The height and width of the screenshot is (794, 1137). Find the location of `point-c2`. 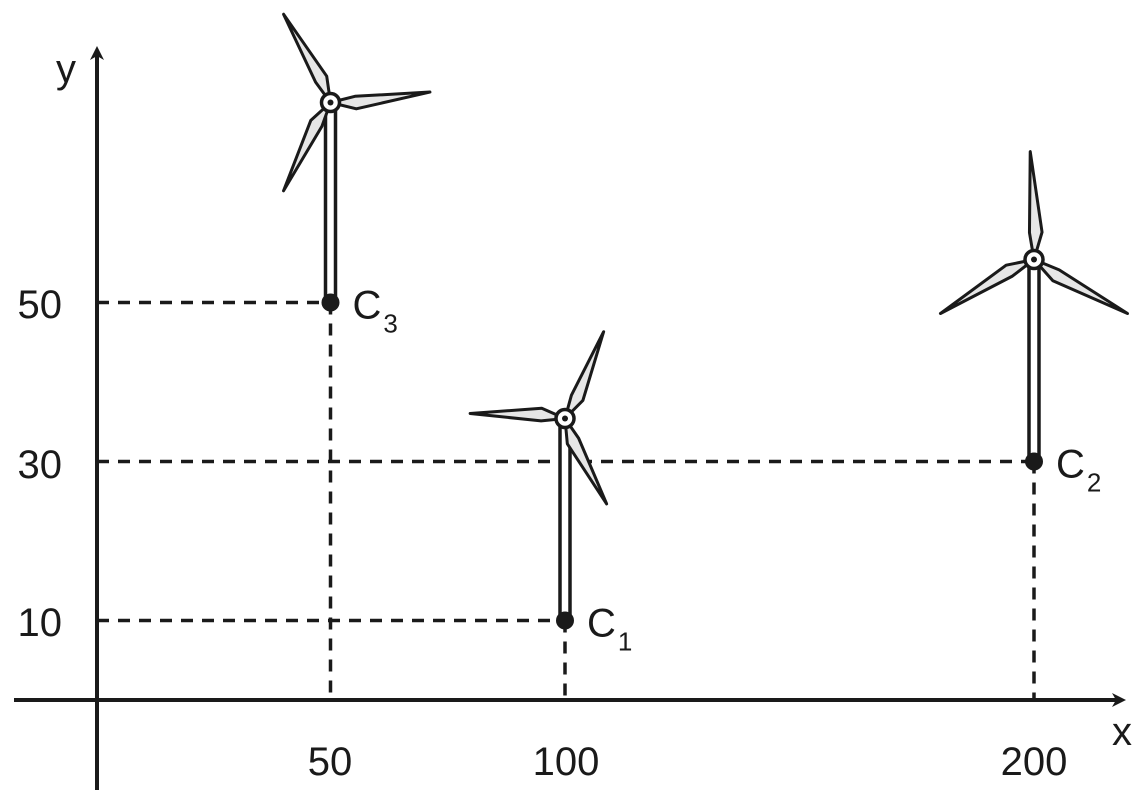

point-c2 is located at coordinates (1034, 461).